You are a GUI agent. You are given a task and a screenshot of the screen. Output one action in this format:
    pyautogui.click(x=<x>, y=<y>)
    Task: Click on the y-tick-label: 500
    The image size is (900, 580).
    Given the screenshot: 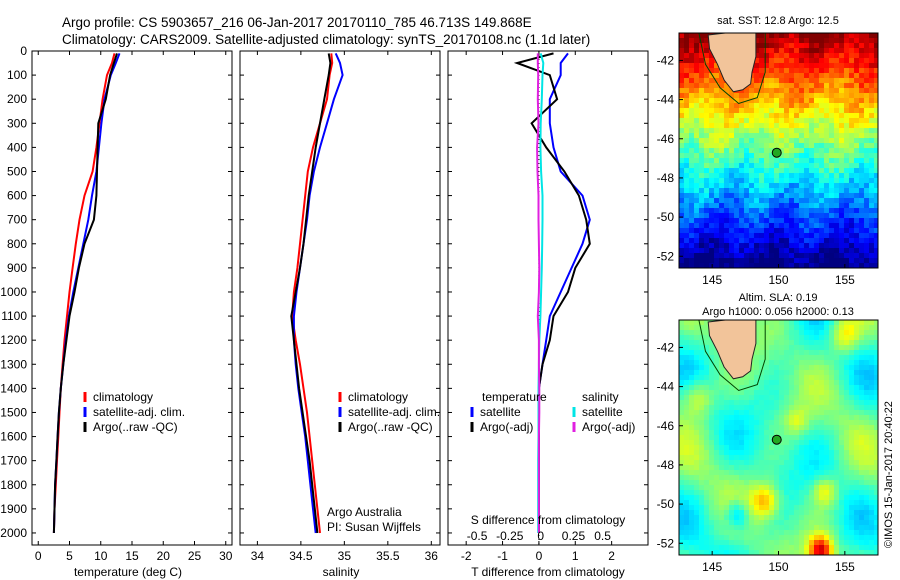 What is the action you would take?
    pyautogui.click(x=17, y=171)
    